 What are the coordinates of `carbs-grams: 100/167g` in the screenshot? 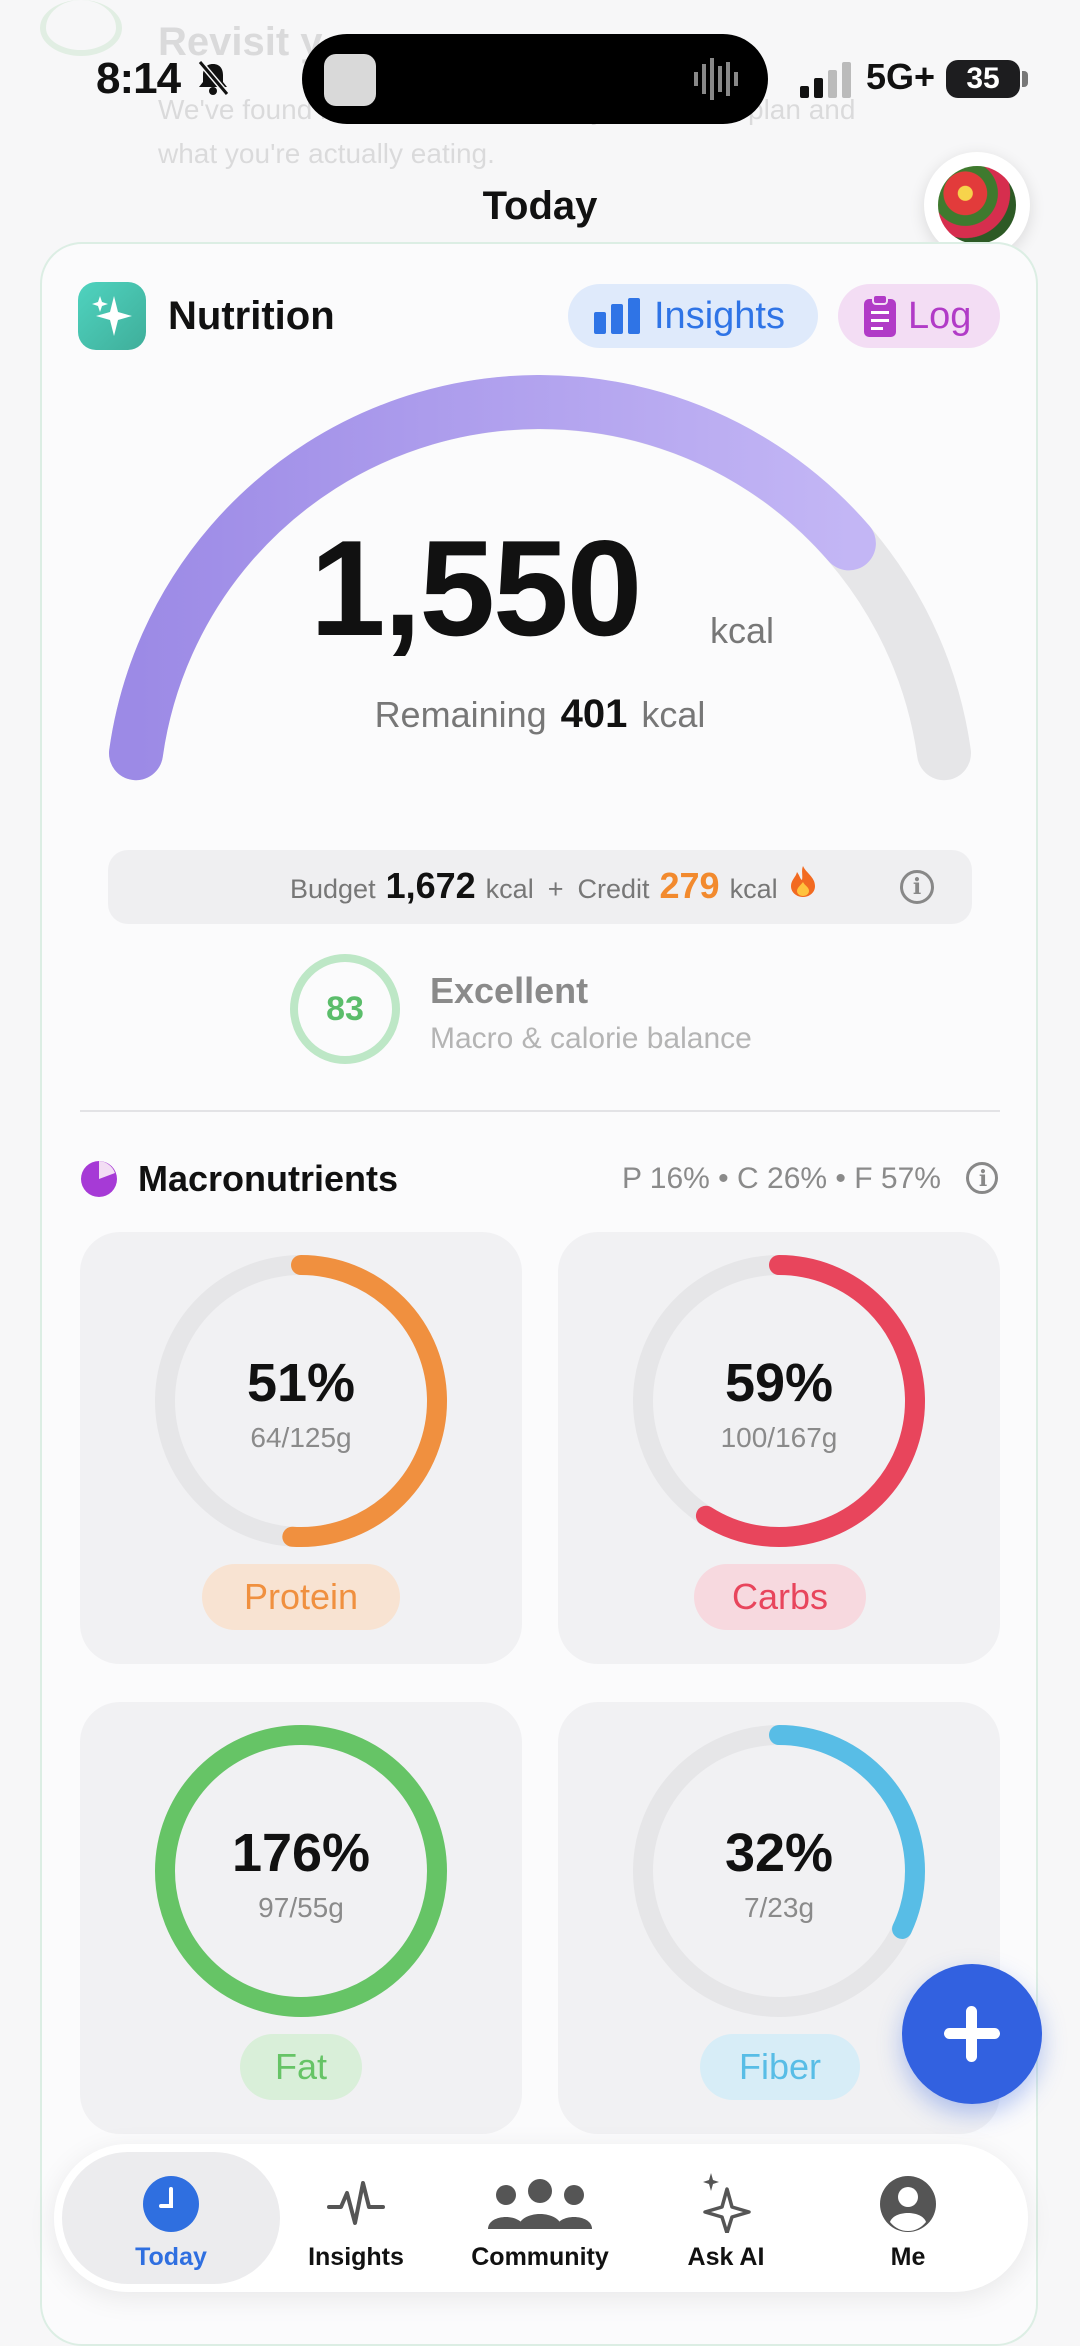 It's located at (779, 1437).